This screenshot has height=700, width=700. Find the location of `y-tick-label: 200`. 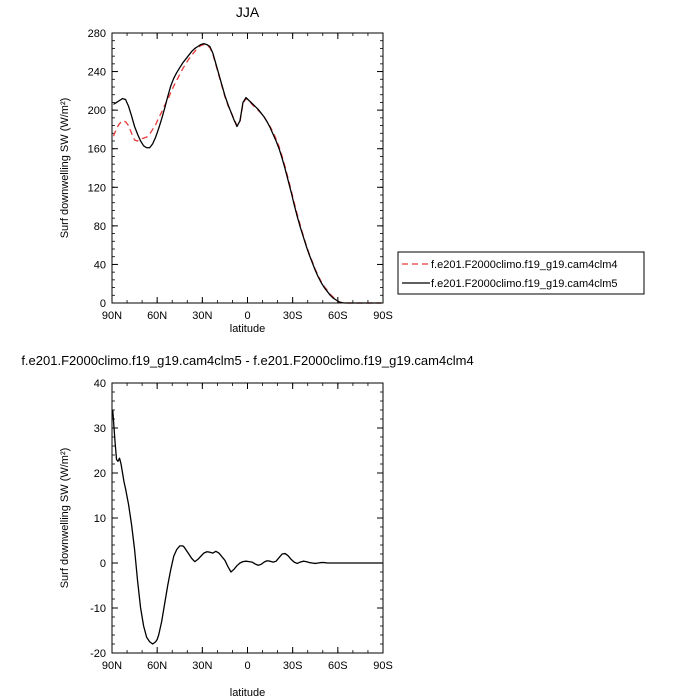

y-tick-label: 200 is located at coordinates (97, 111).